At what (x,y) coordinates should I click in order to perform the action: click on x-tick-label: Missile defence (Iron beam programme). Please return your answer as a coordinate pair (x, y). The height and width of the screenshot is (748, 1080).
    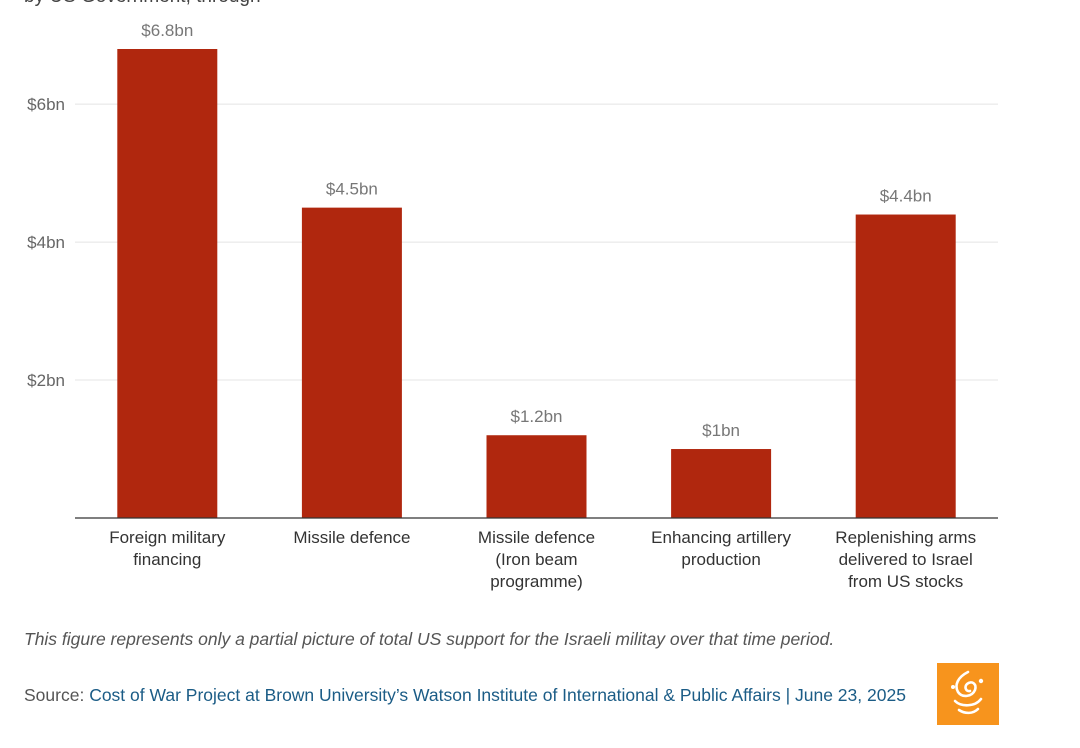
    Looking at the image, I should click on (536, 559).